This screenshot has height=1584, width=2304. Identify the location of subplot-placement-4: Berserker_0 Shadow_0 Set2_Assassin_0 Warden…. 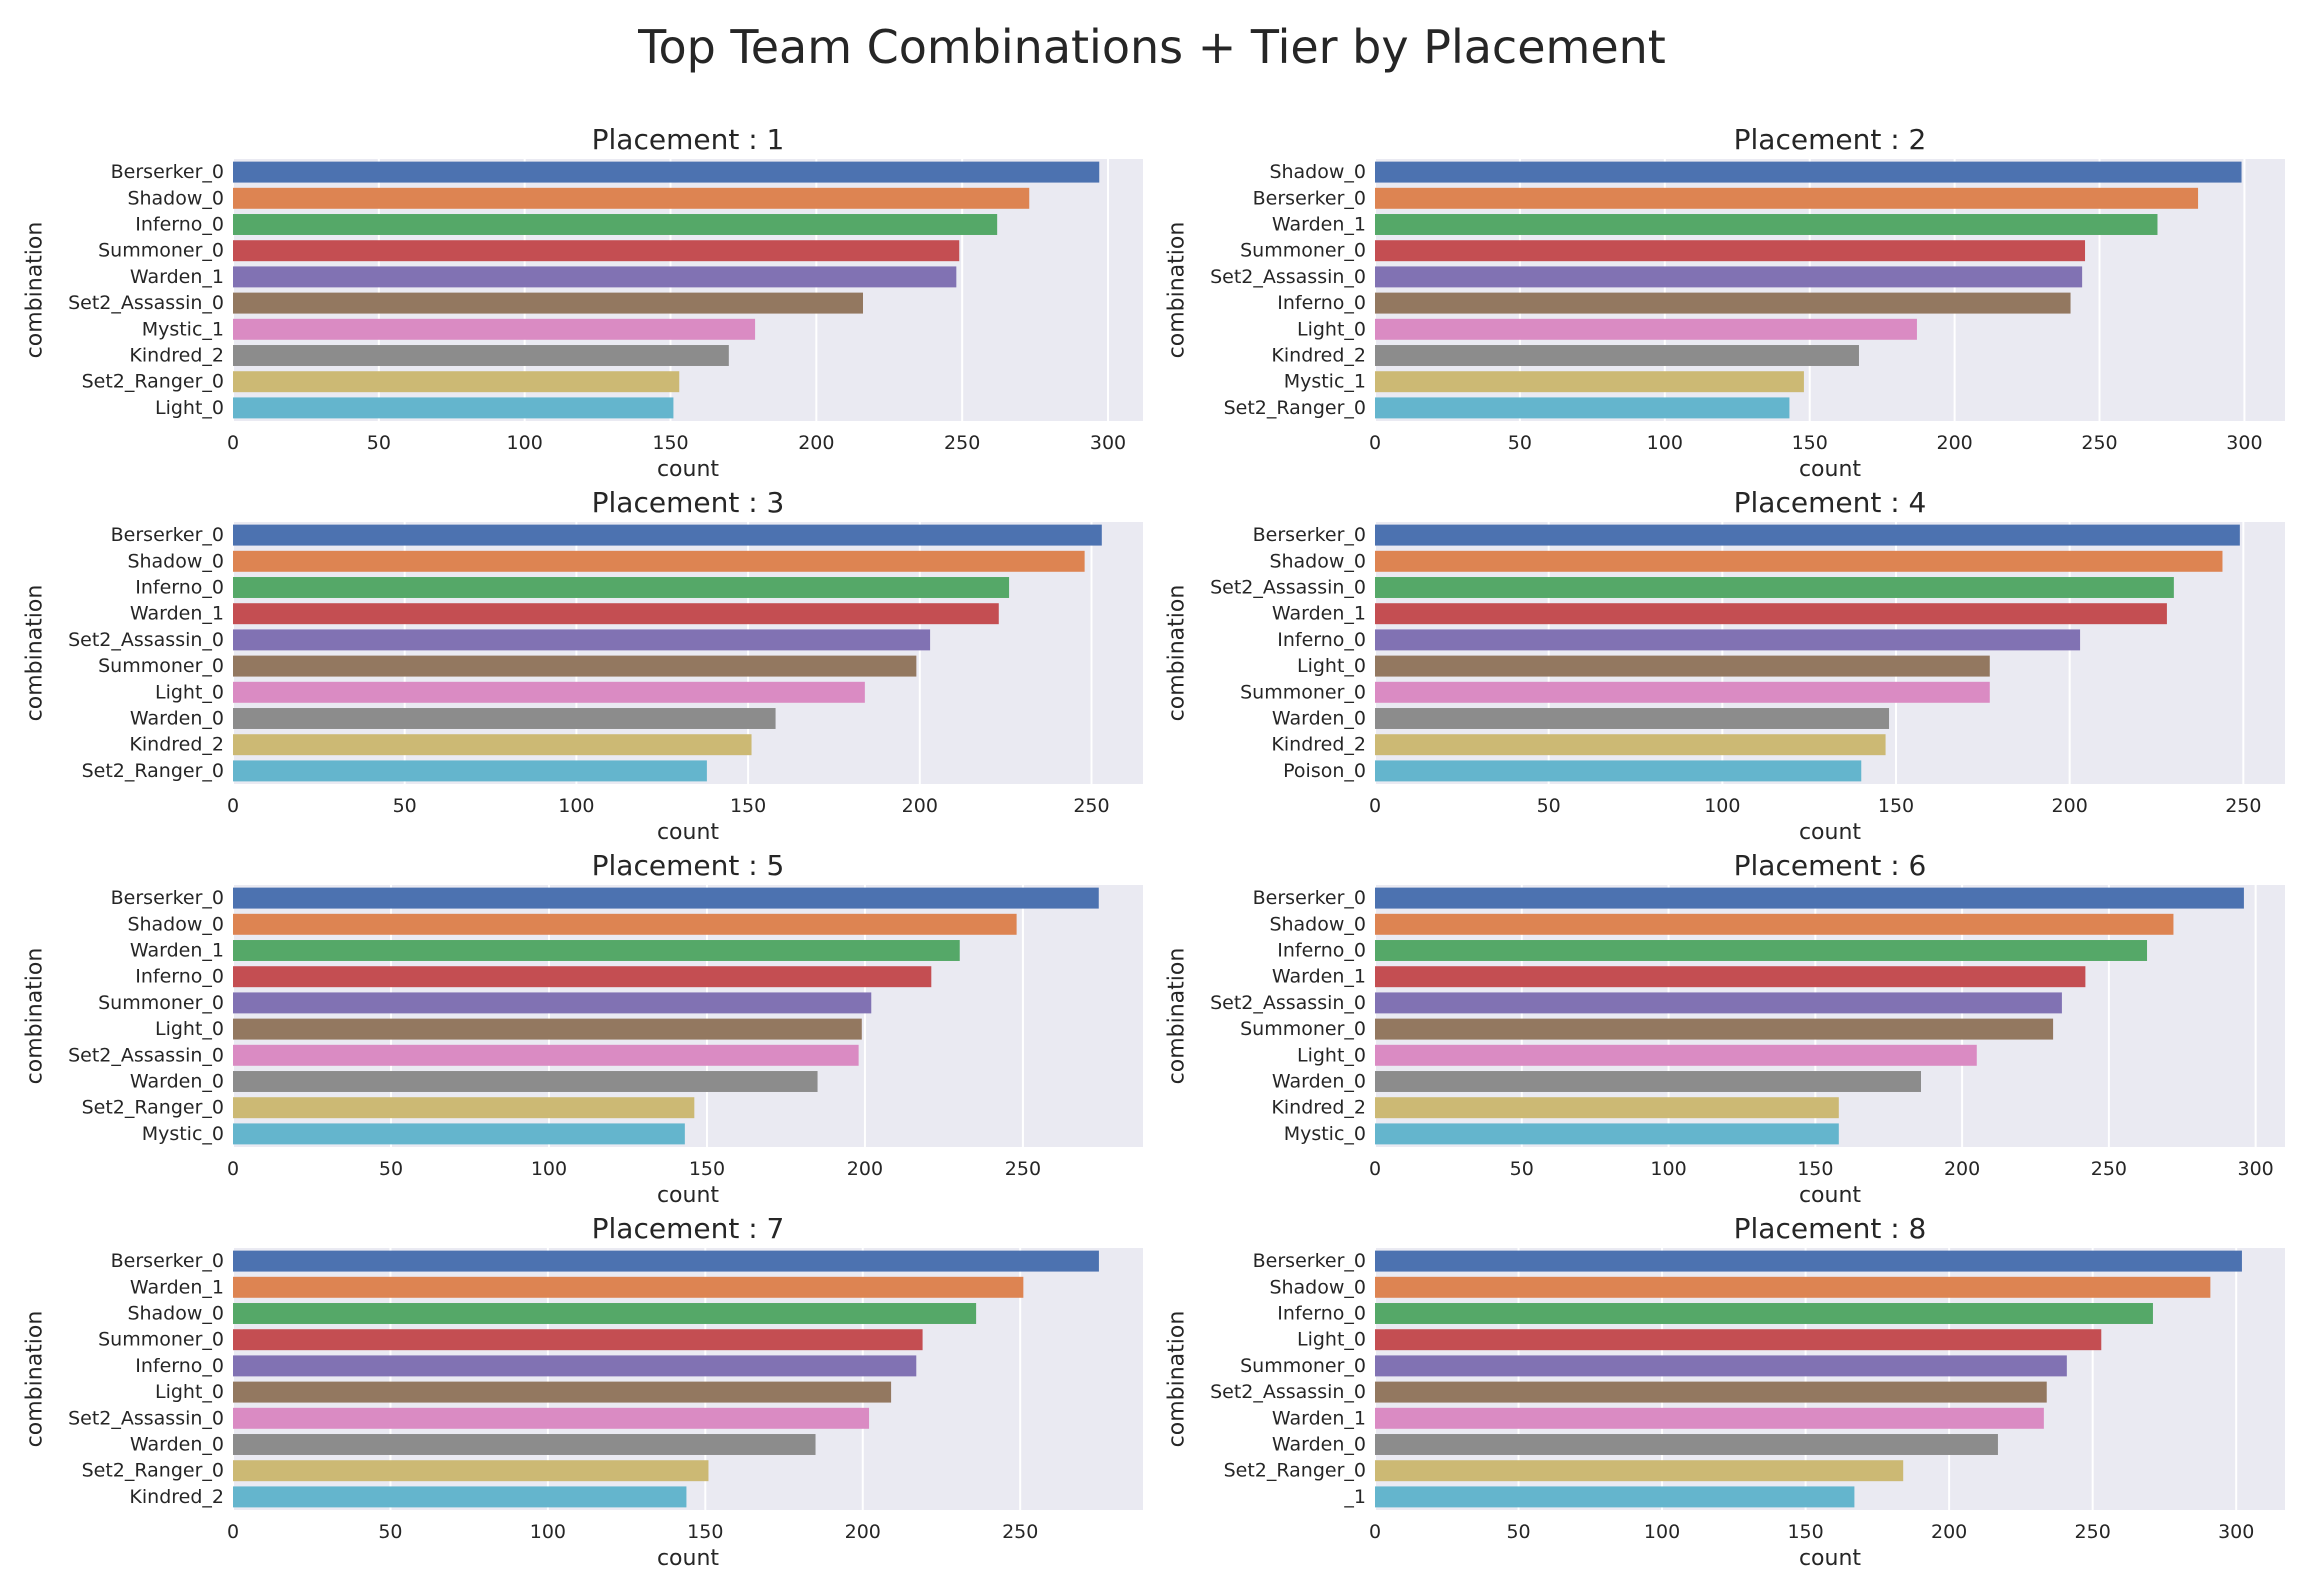
(1725, 665).